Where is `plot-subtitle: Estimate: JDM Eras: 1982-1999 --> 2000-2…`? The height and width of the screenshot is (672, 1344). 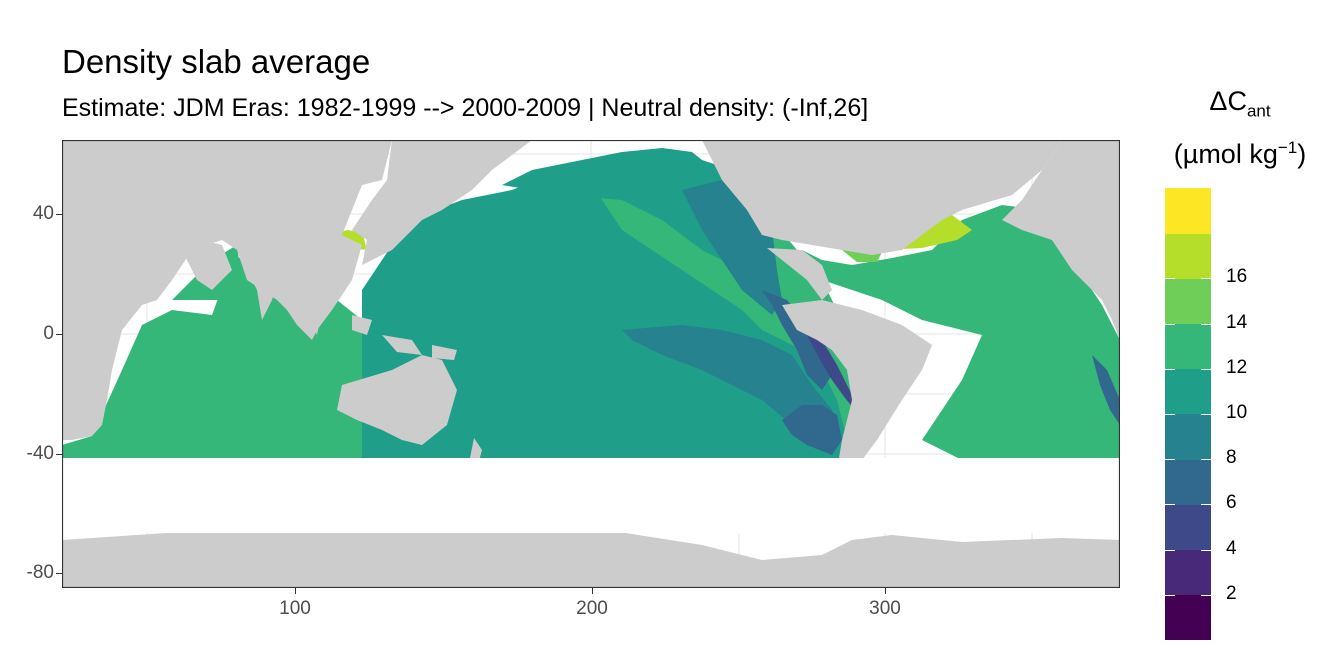 plot-subtitle: Estimate: JDM Eras: 1982-1999 --> 2000-2… is located at coordinates (465, 108).